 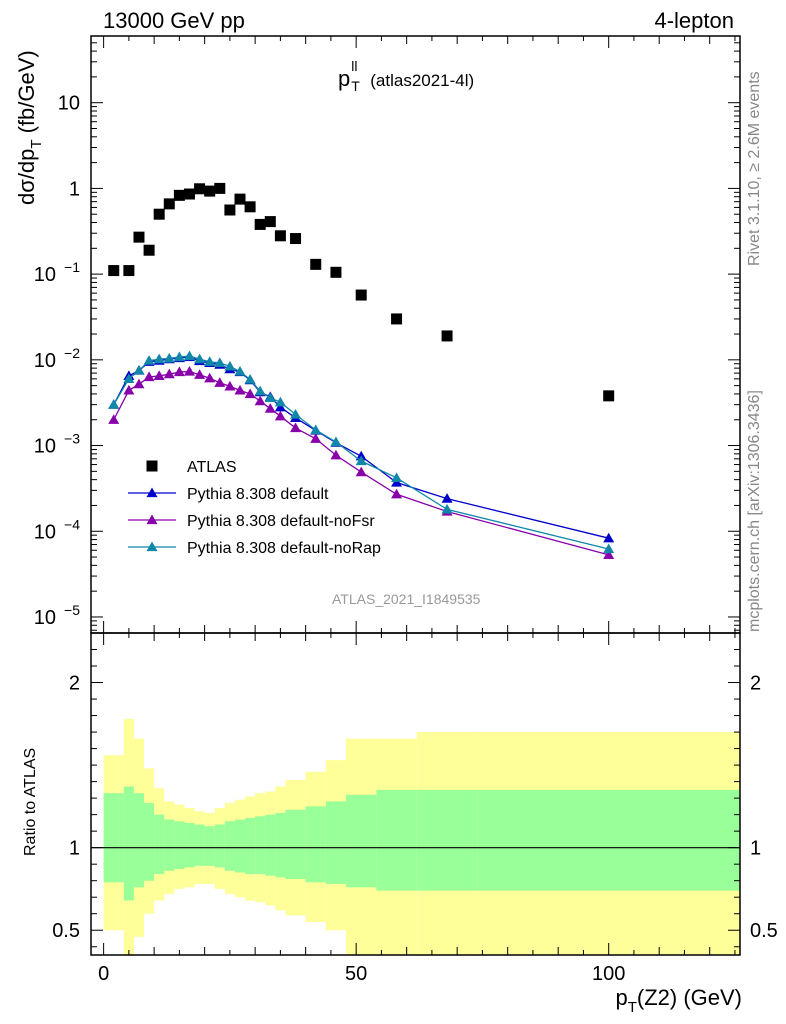 What do you see at coordinates (72, 524) in the screenshot?
I see `y-tick-label-exponent: −4` at bounding box center [72, 524].